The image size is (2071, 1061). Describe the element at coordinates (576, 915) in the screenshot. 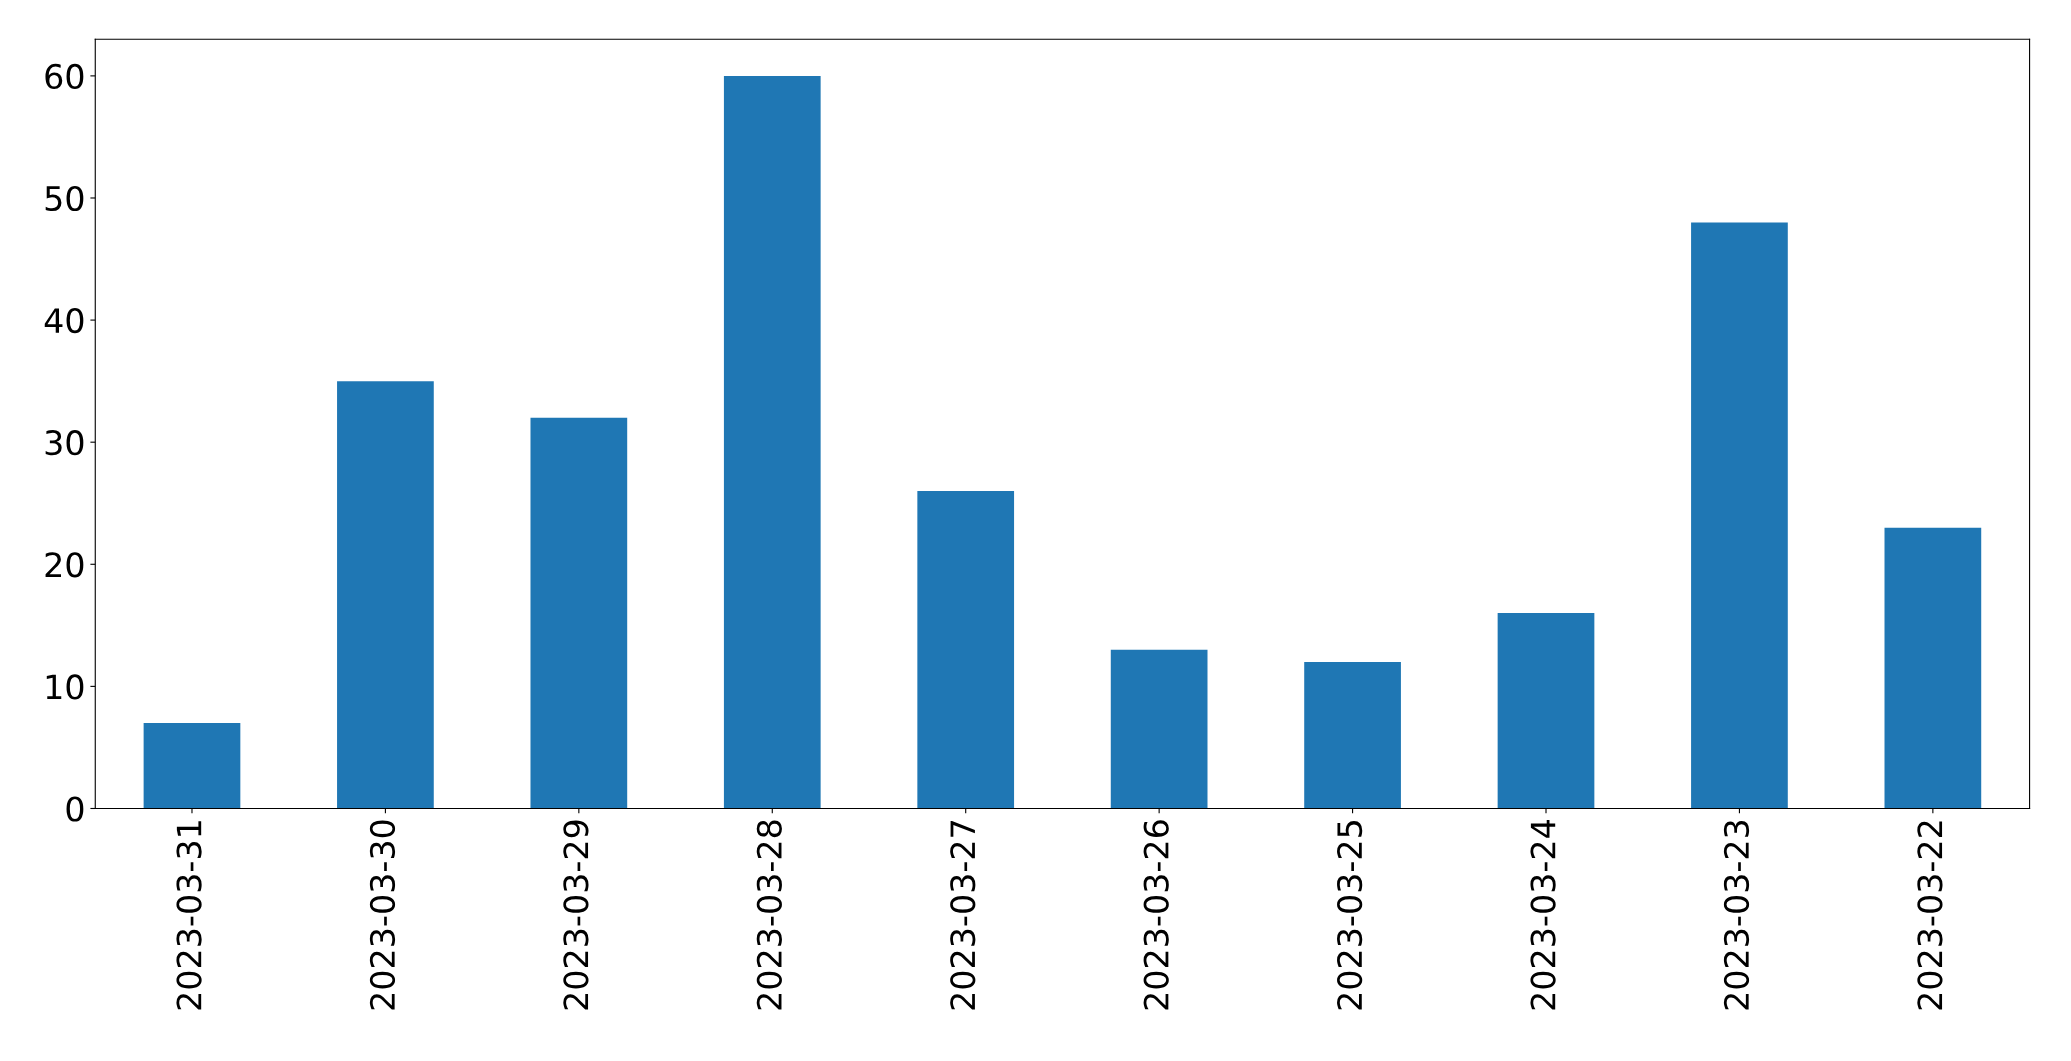

I see `x-tick-label: 2023-03-29` at that location.